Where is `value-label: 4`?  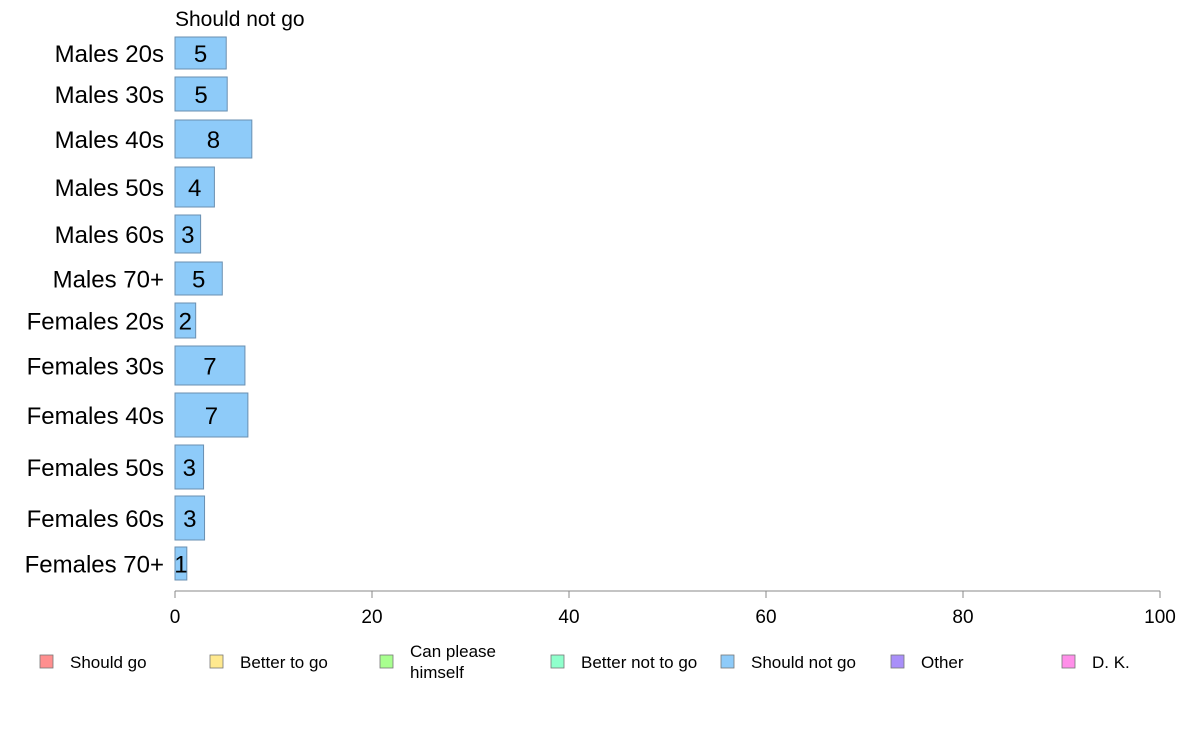
value-label: 4 is located at coordinates (194, 188).